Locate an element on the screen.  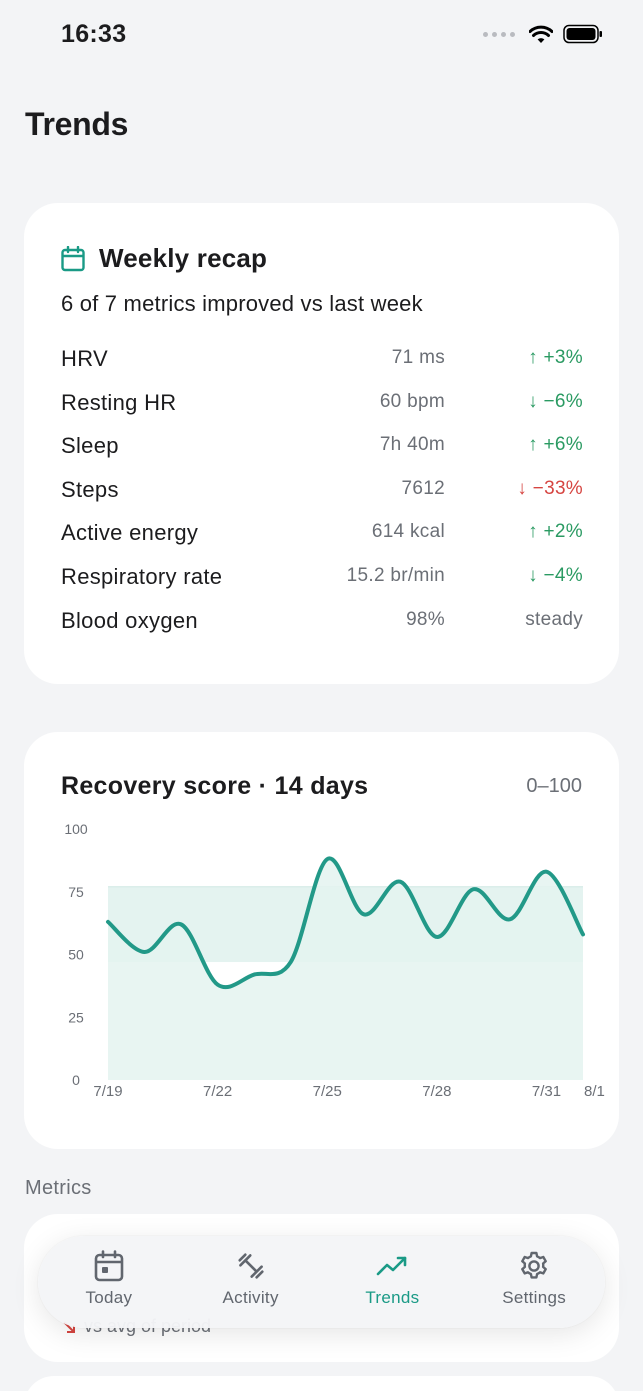
metric-name: Blood oxygen is located at coordinates (129, 620).